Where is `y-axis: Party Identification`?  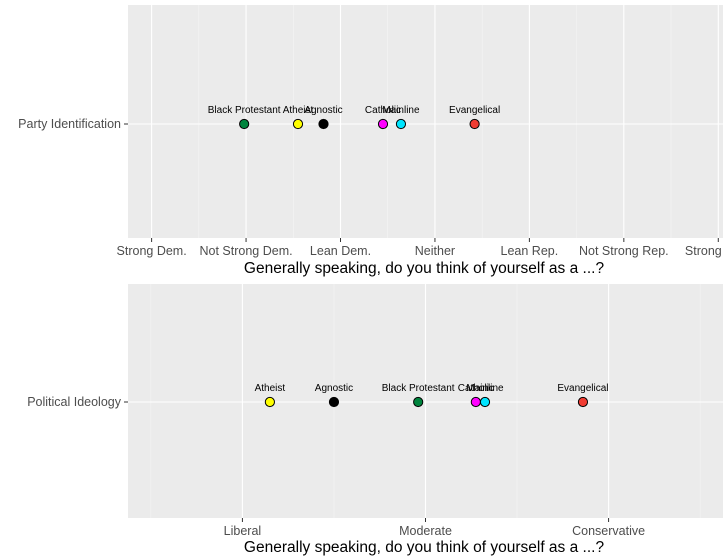
y-axis: Party Identification is located at coordinates (73, 124).